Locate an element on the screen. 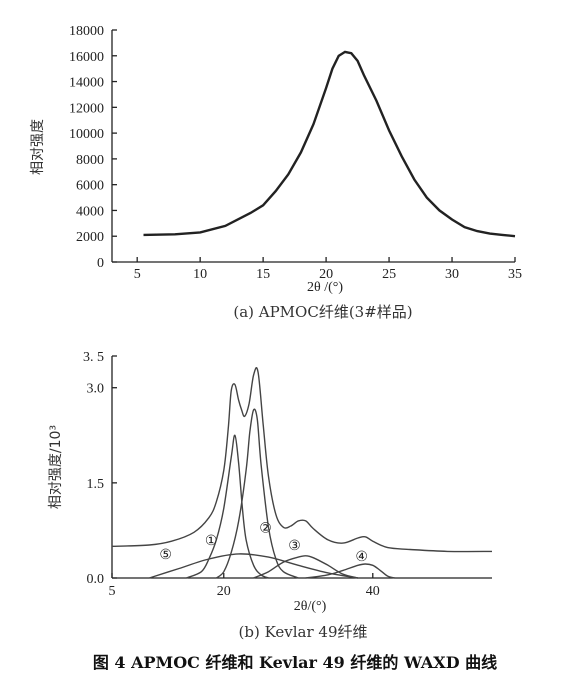  chart-b-ytick-label: 3.0 is located at coordinates (96, 389).